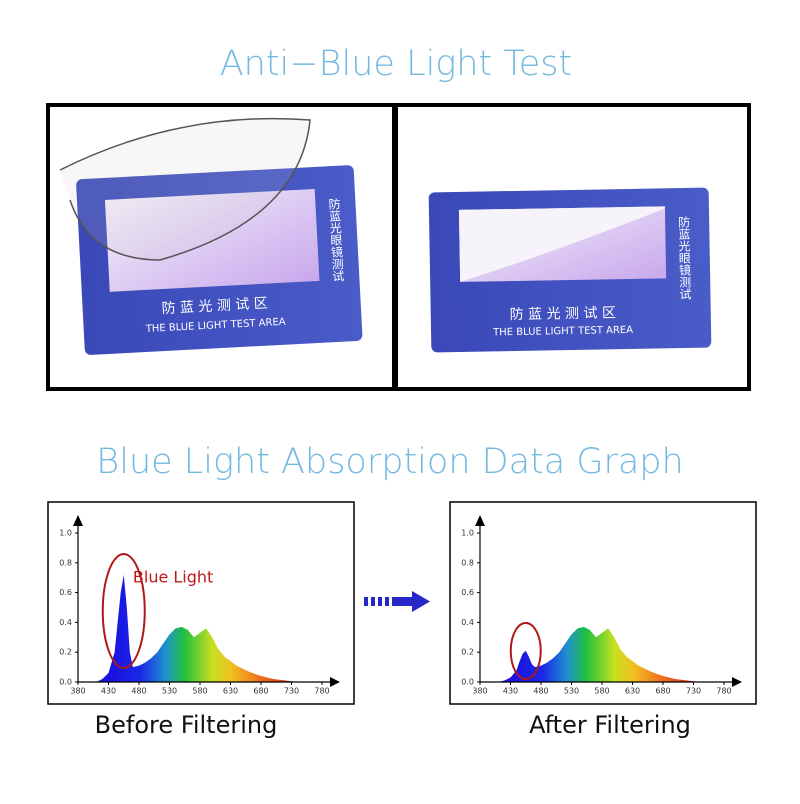  Describe the element at coordinates (389, 462) in the screenshot. I see `graph-title: Blue Light Absorption Data Graph` at that location.